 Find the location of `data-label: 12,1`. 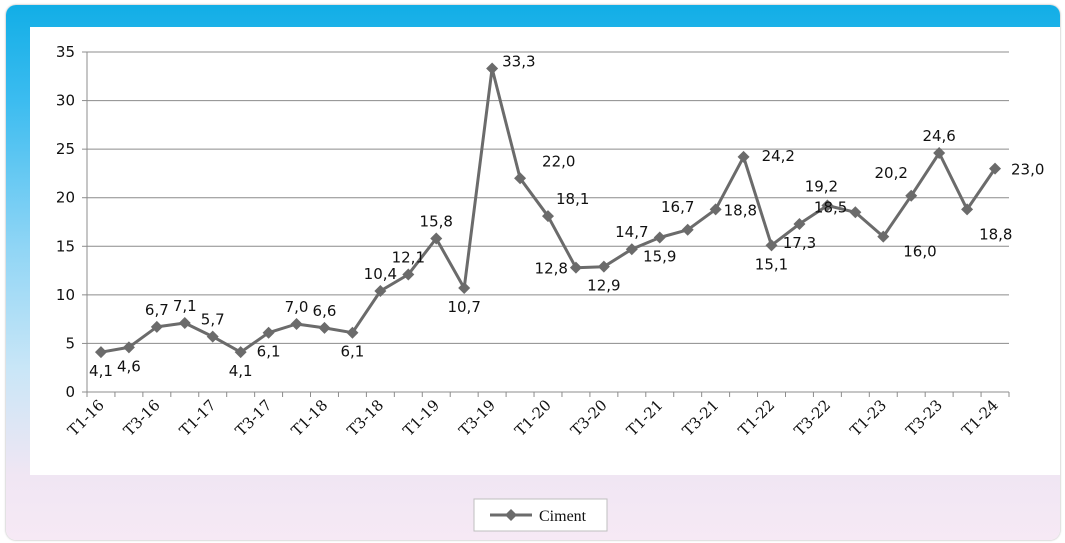

data-label: 12,1 is located at coordinates (408, 257).